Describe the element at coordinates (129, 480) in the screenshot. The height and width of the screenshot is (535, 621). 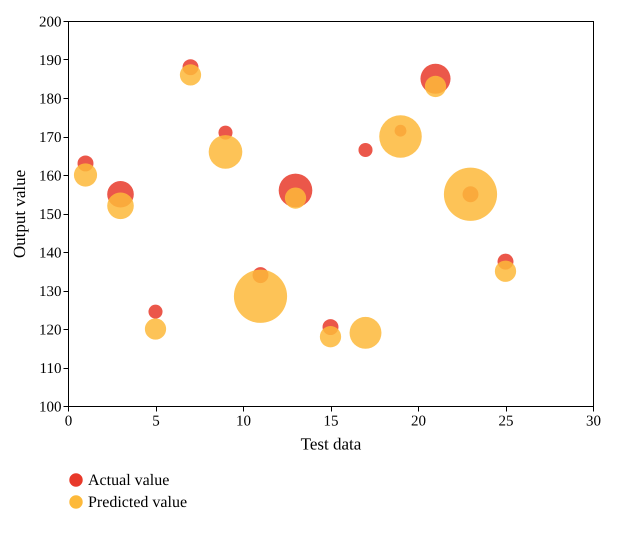
I see `legend-label: Actual value` at that location.